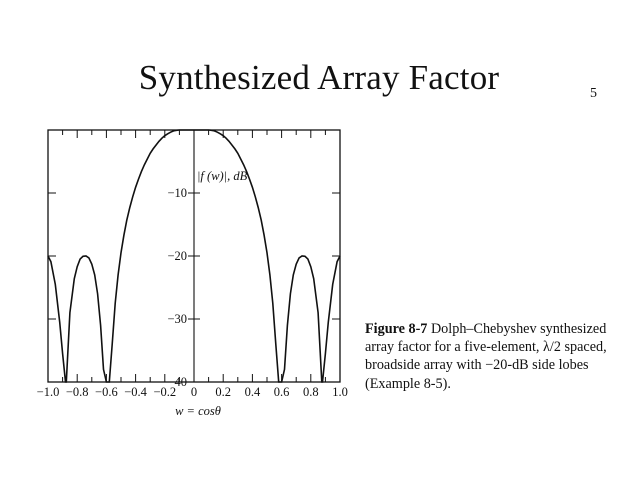 This screenshot has height=478, width=638. Describe the element at coordinates (396, 329) in the screenshot. I see `figure-label: Figure 8-7` at that location.